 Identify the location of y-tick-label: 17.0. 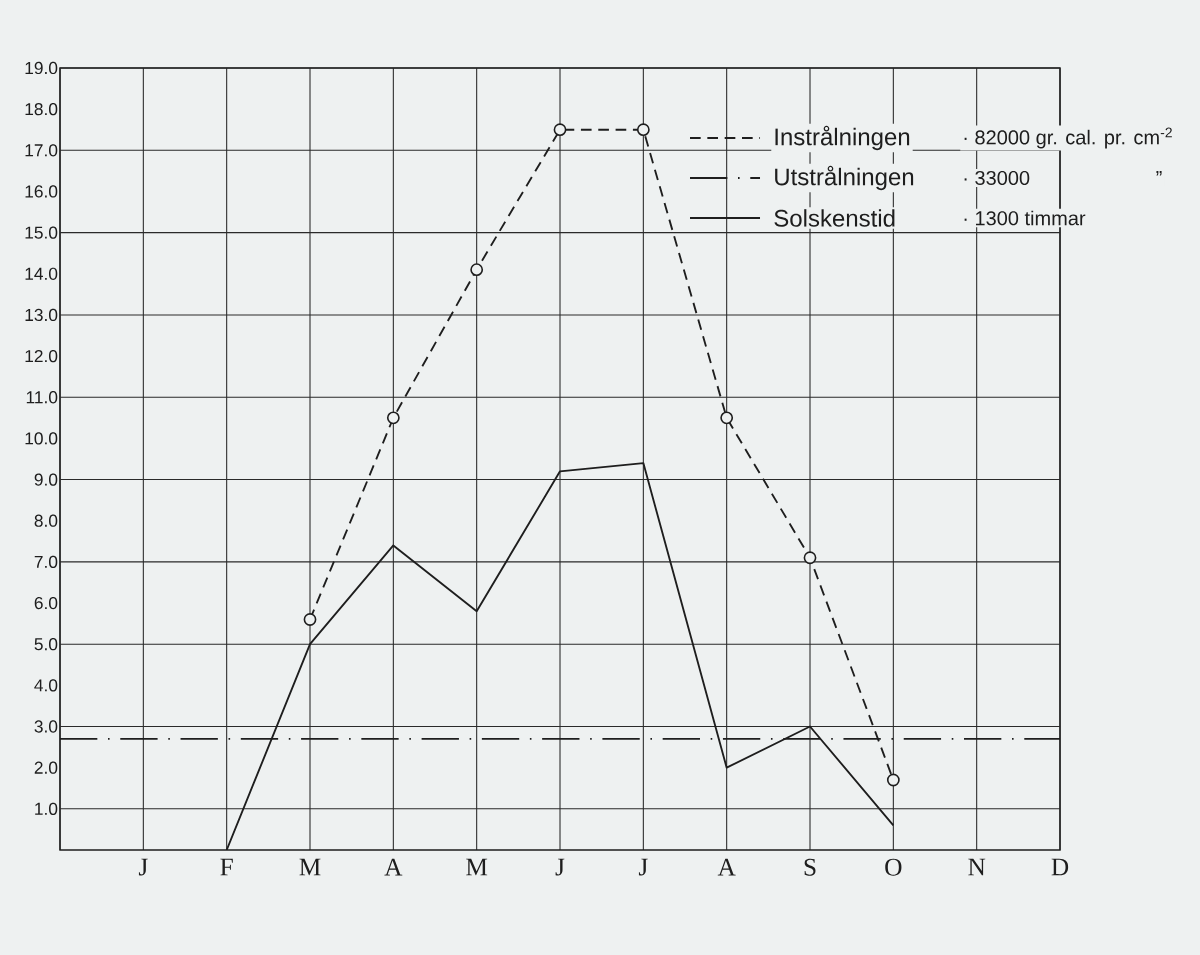
(41, 150).